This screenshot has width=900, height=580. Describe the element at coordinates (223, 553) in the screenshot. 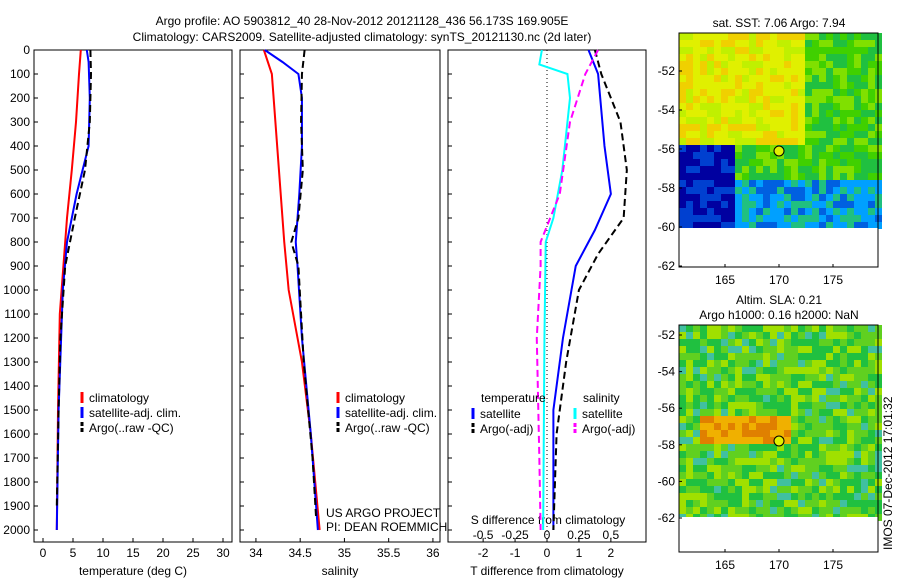

I see `x-tick-label: 30` at that location.